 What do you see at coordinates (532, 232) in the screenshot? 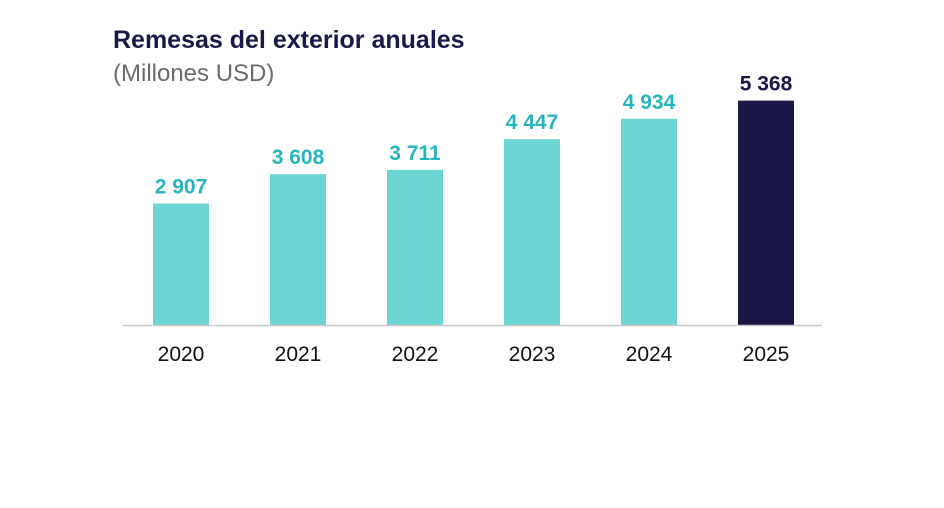
I see `bar-2023` at bounding box center [532, 232].